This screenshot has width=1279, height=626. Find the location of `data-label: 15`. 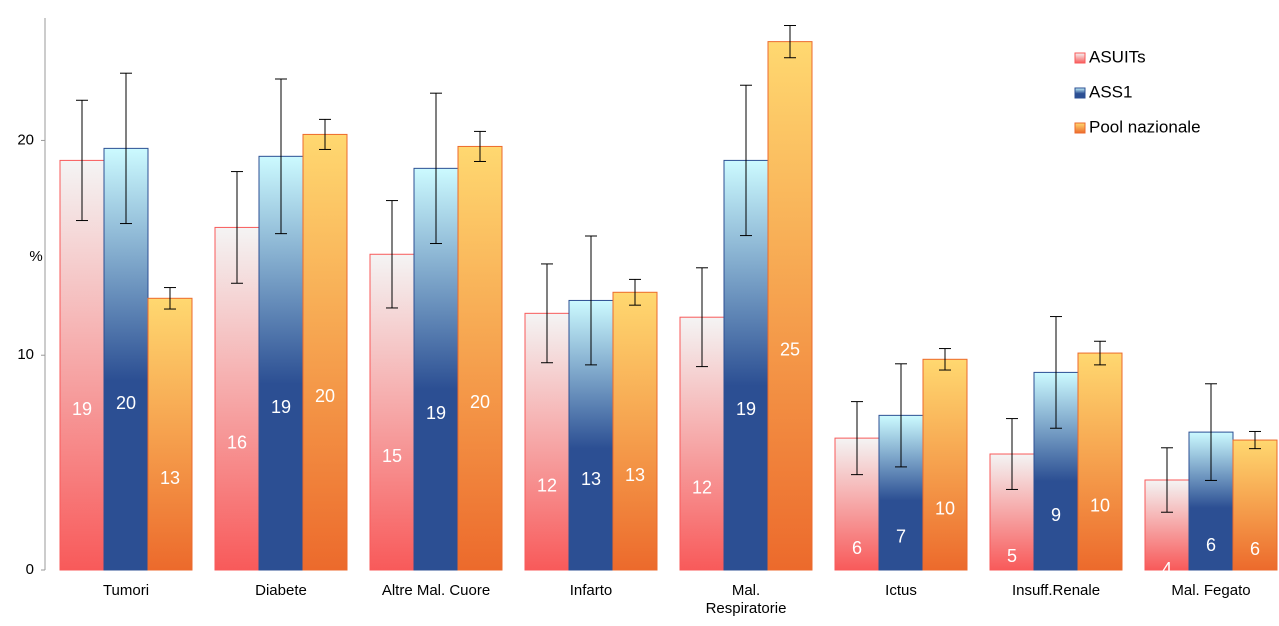

data-label: 15 is located at coordinates (392, 456).